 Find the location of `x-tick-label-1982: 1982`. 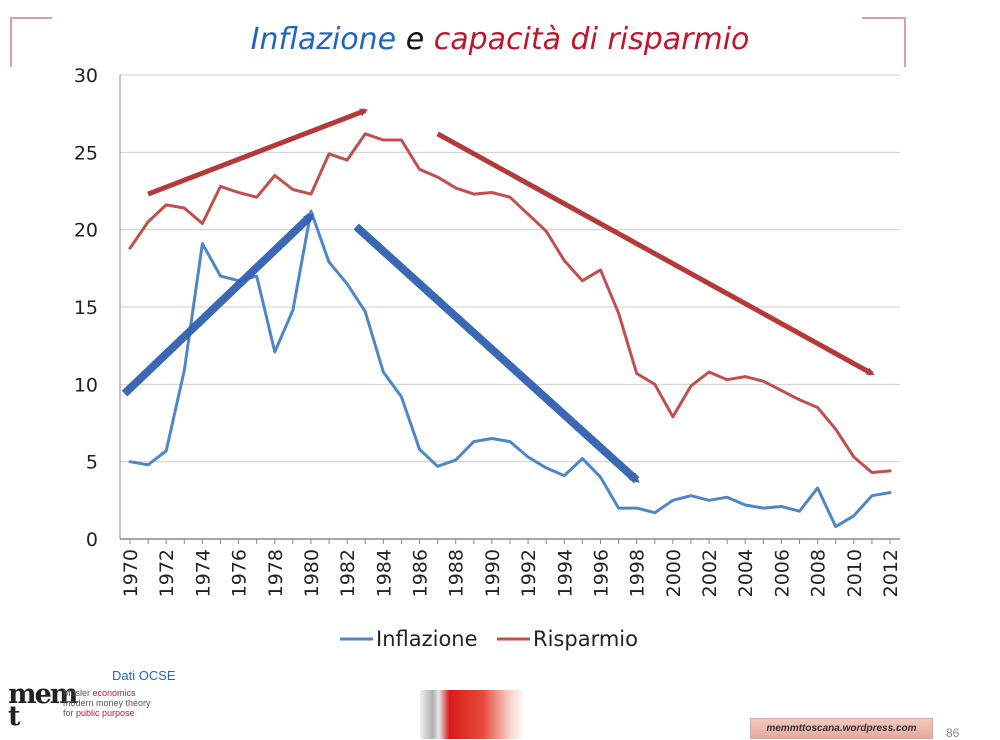

x-tick-label-1982: 1982 is located at coordinates (348, 573).